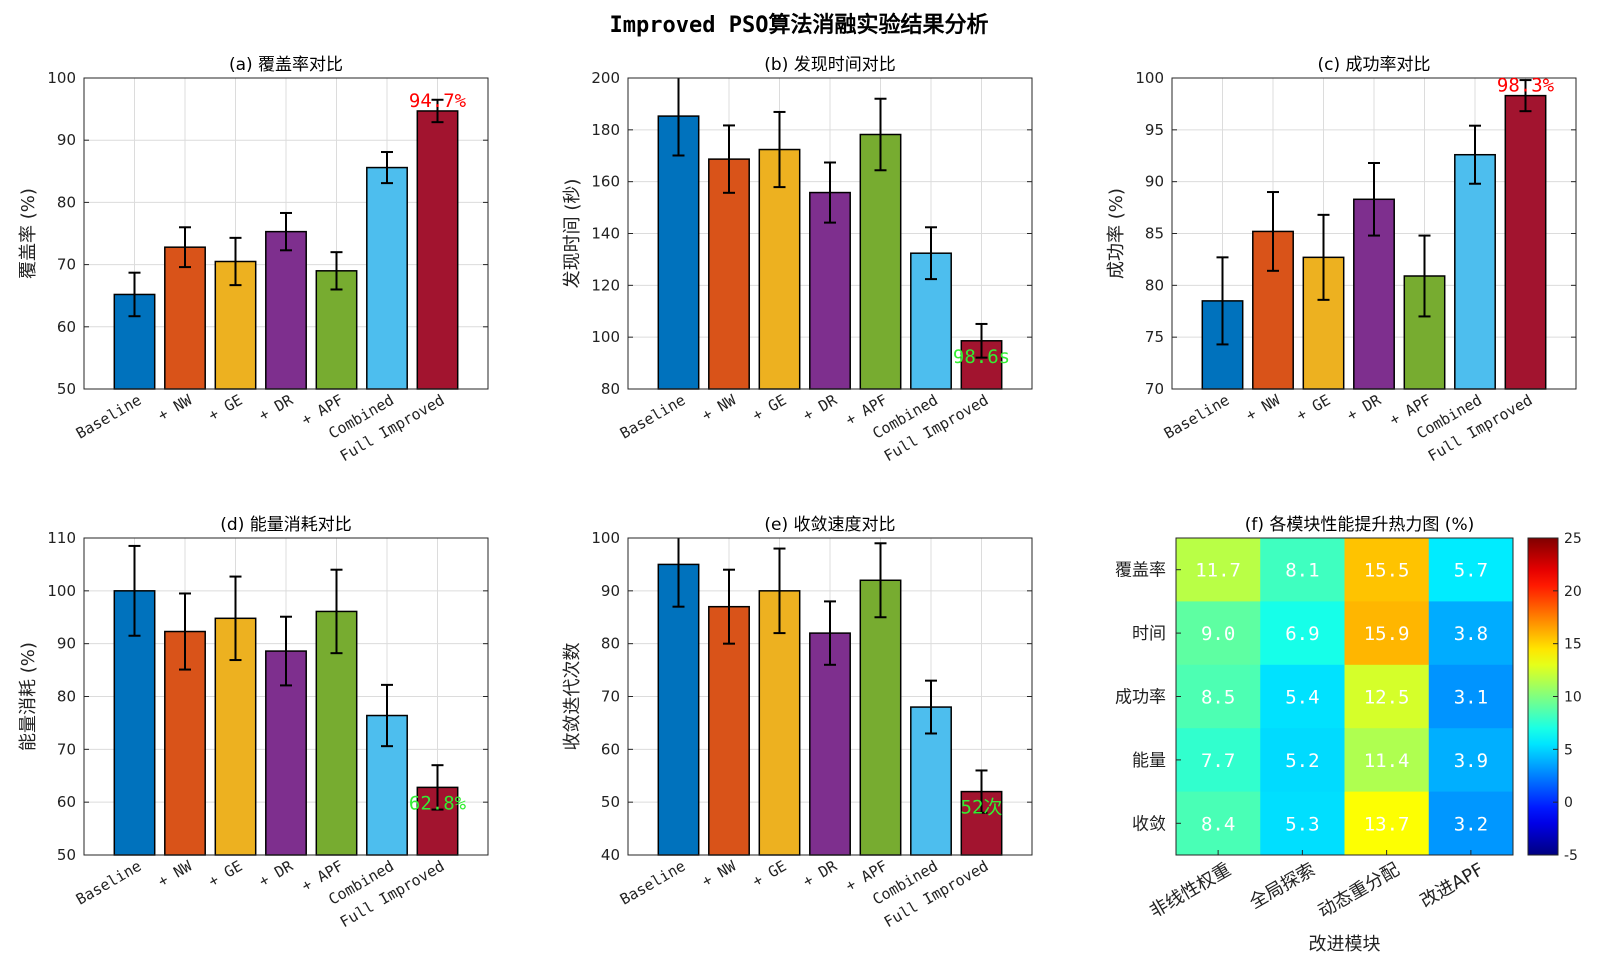 This screenshot has width=1598, height=960. I want to click on value-annotation: 98.3%, so click(1526, 86).